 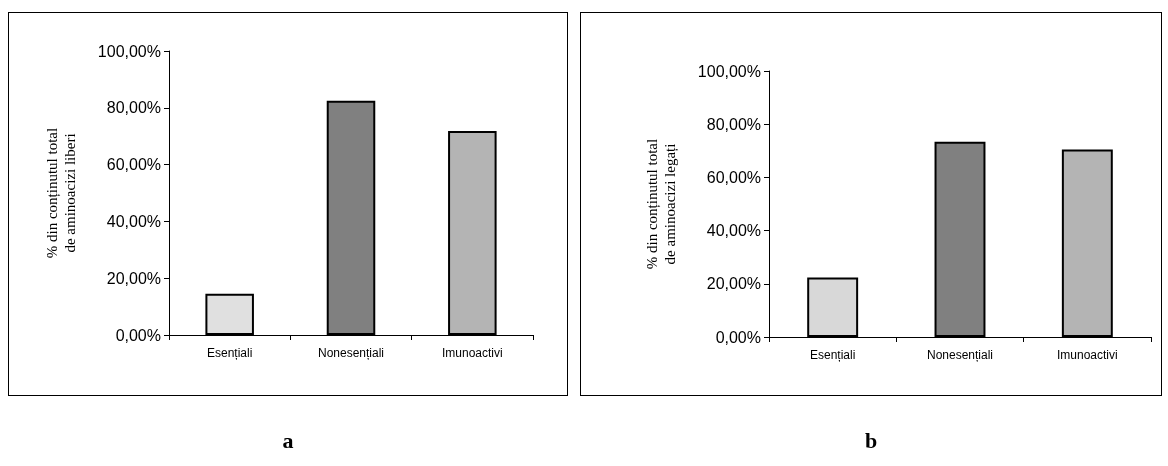 I want to click on y-axis-title: % din conținutul total de aminoacizi legați, so click(x=661, y=204).